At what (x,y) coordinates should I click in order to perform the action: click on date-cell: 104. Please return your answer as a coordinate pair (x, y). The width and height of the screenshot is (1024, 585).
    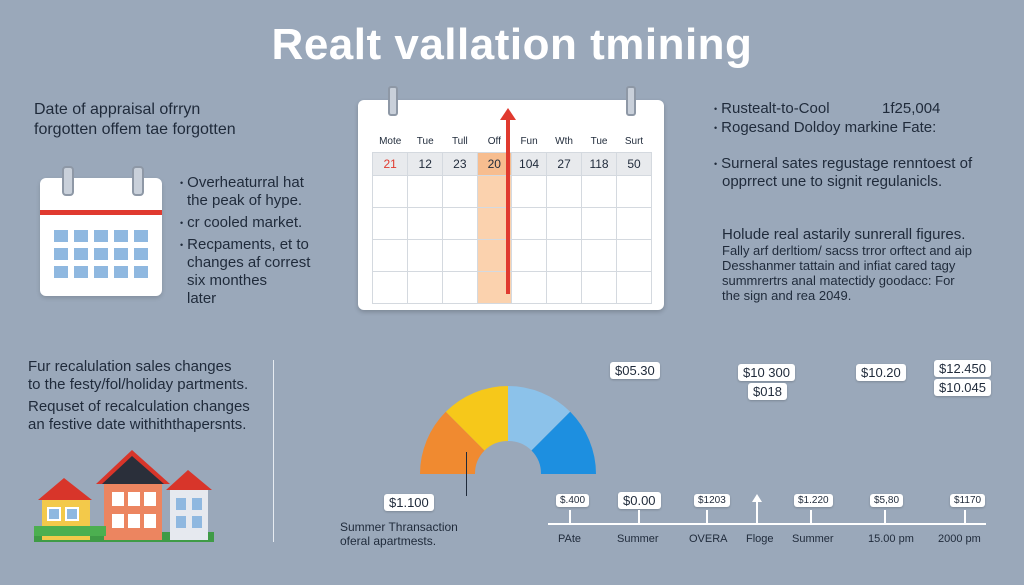
    Looking at the image, I should click on (529, 164).